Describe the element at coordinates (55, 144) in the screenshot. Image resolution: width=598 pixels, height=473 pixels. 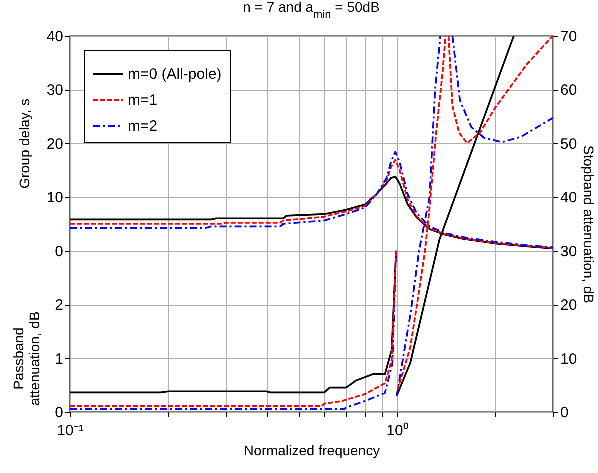
I see `y-tick-label: 20` at that location.